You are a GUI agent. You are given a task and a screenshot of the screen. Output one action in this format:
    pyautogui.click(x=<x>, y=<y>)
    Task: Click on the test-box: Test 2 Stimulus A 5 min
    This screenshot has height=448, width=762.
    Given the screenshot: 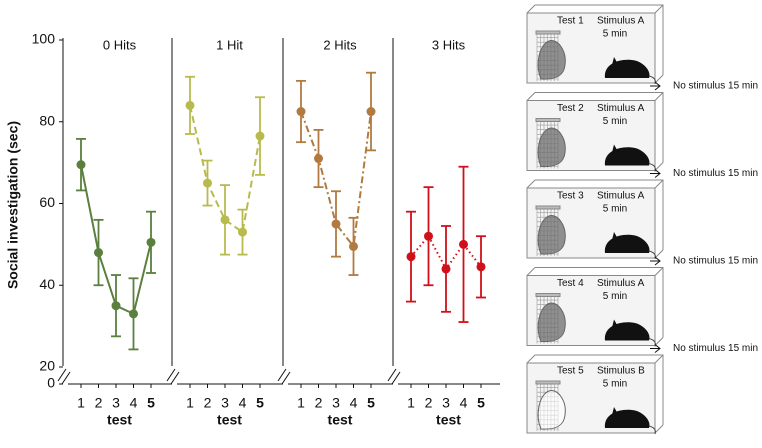 What is the action you would take?
    pyautogui.click(x=595, y=132)
    